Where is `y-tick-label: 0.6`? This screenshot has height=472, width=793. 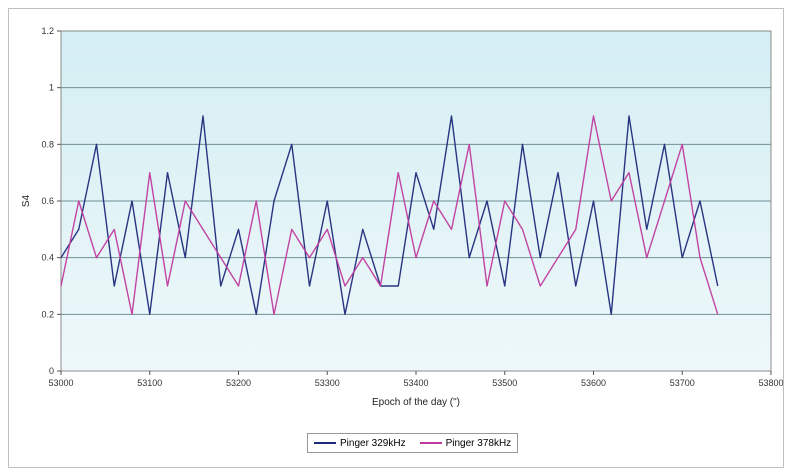
y-tick-label: 0.6 is located at coordinates (47, 201).